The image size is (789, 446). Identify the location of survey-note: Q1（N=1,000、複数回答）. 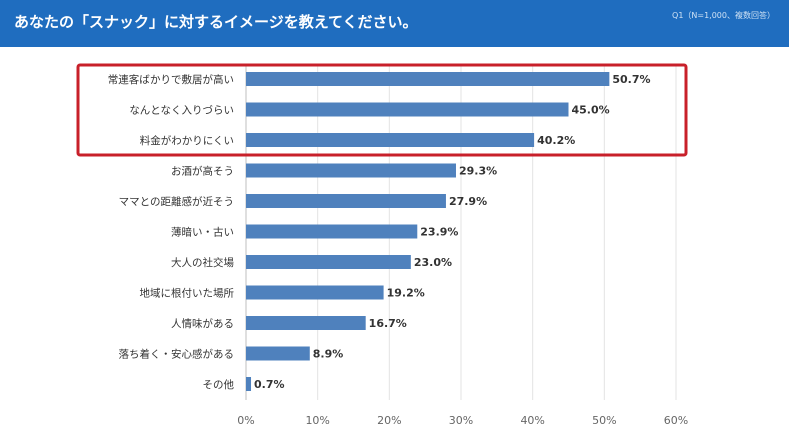
(723, 15).